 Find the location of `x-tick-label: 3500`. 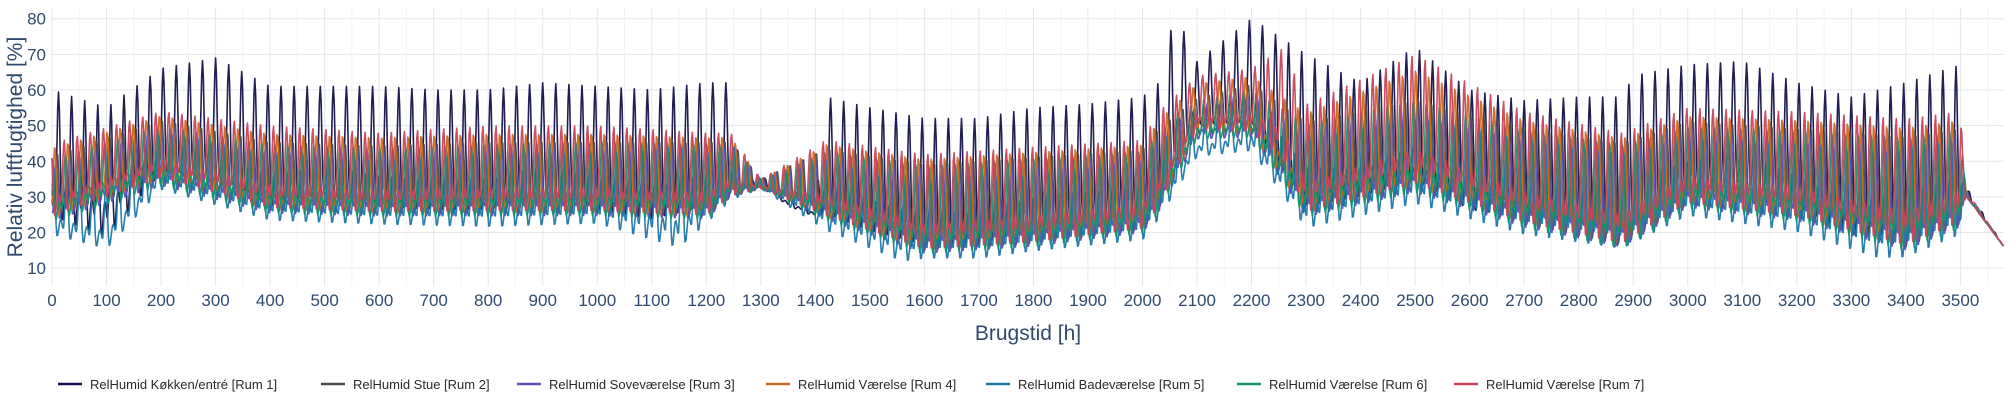

x-tick-label: 3500 is located at coordinates (1960, 300).